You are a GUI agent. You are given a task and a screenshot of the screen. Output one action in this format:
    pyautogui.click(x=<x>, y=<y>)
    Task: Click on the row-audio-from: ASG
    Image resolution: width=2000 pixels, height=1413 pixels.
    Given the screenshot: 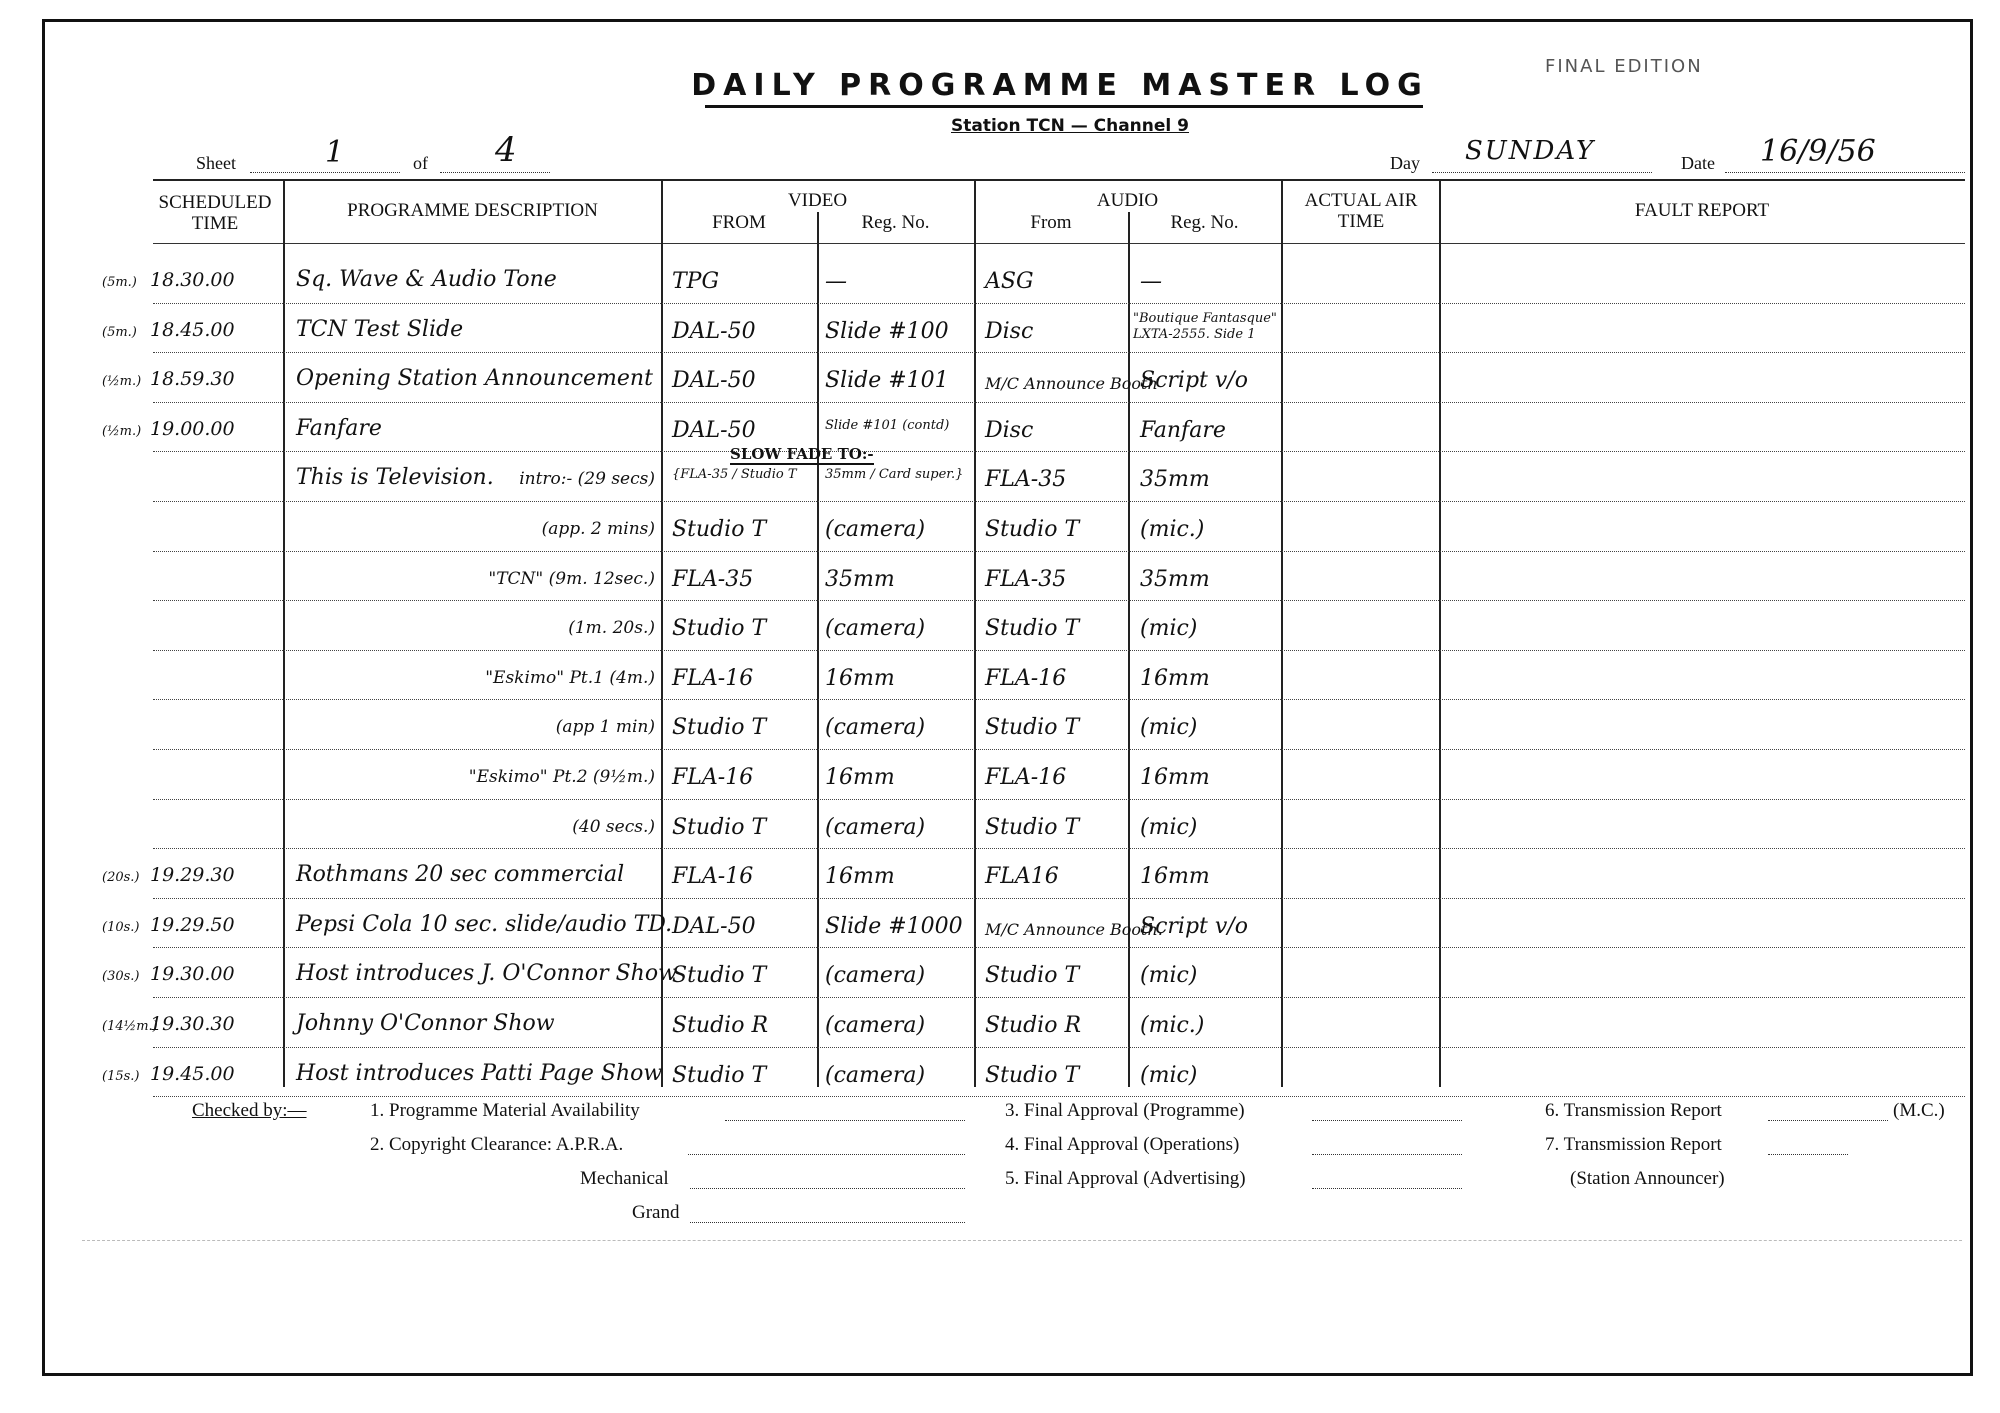 What is the action you would take?
    pyautogui.click(x=1009, y=281)
    